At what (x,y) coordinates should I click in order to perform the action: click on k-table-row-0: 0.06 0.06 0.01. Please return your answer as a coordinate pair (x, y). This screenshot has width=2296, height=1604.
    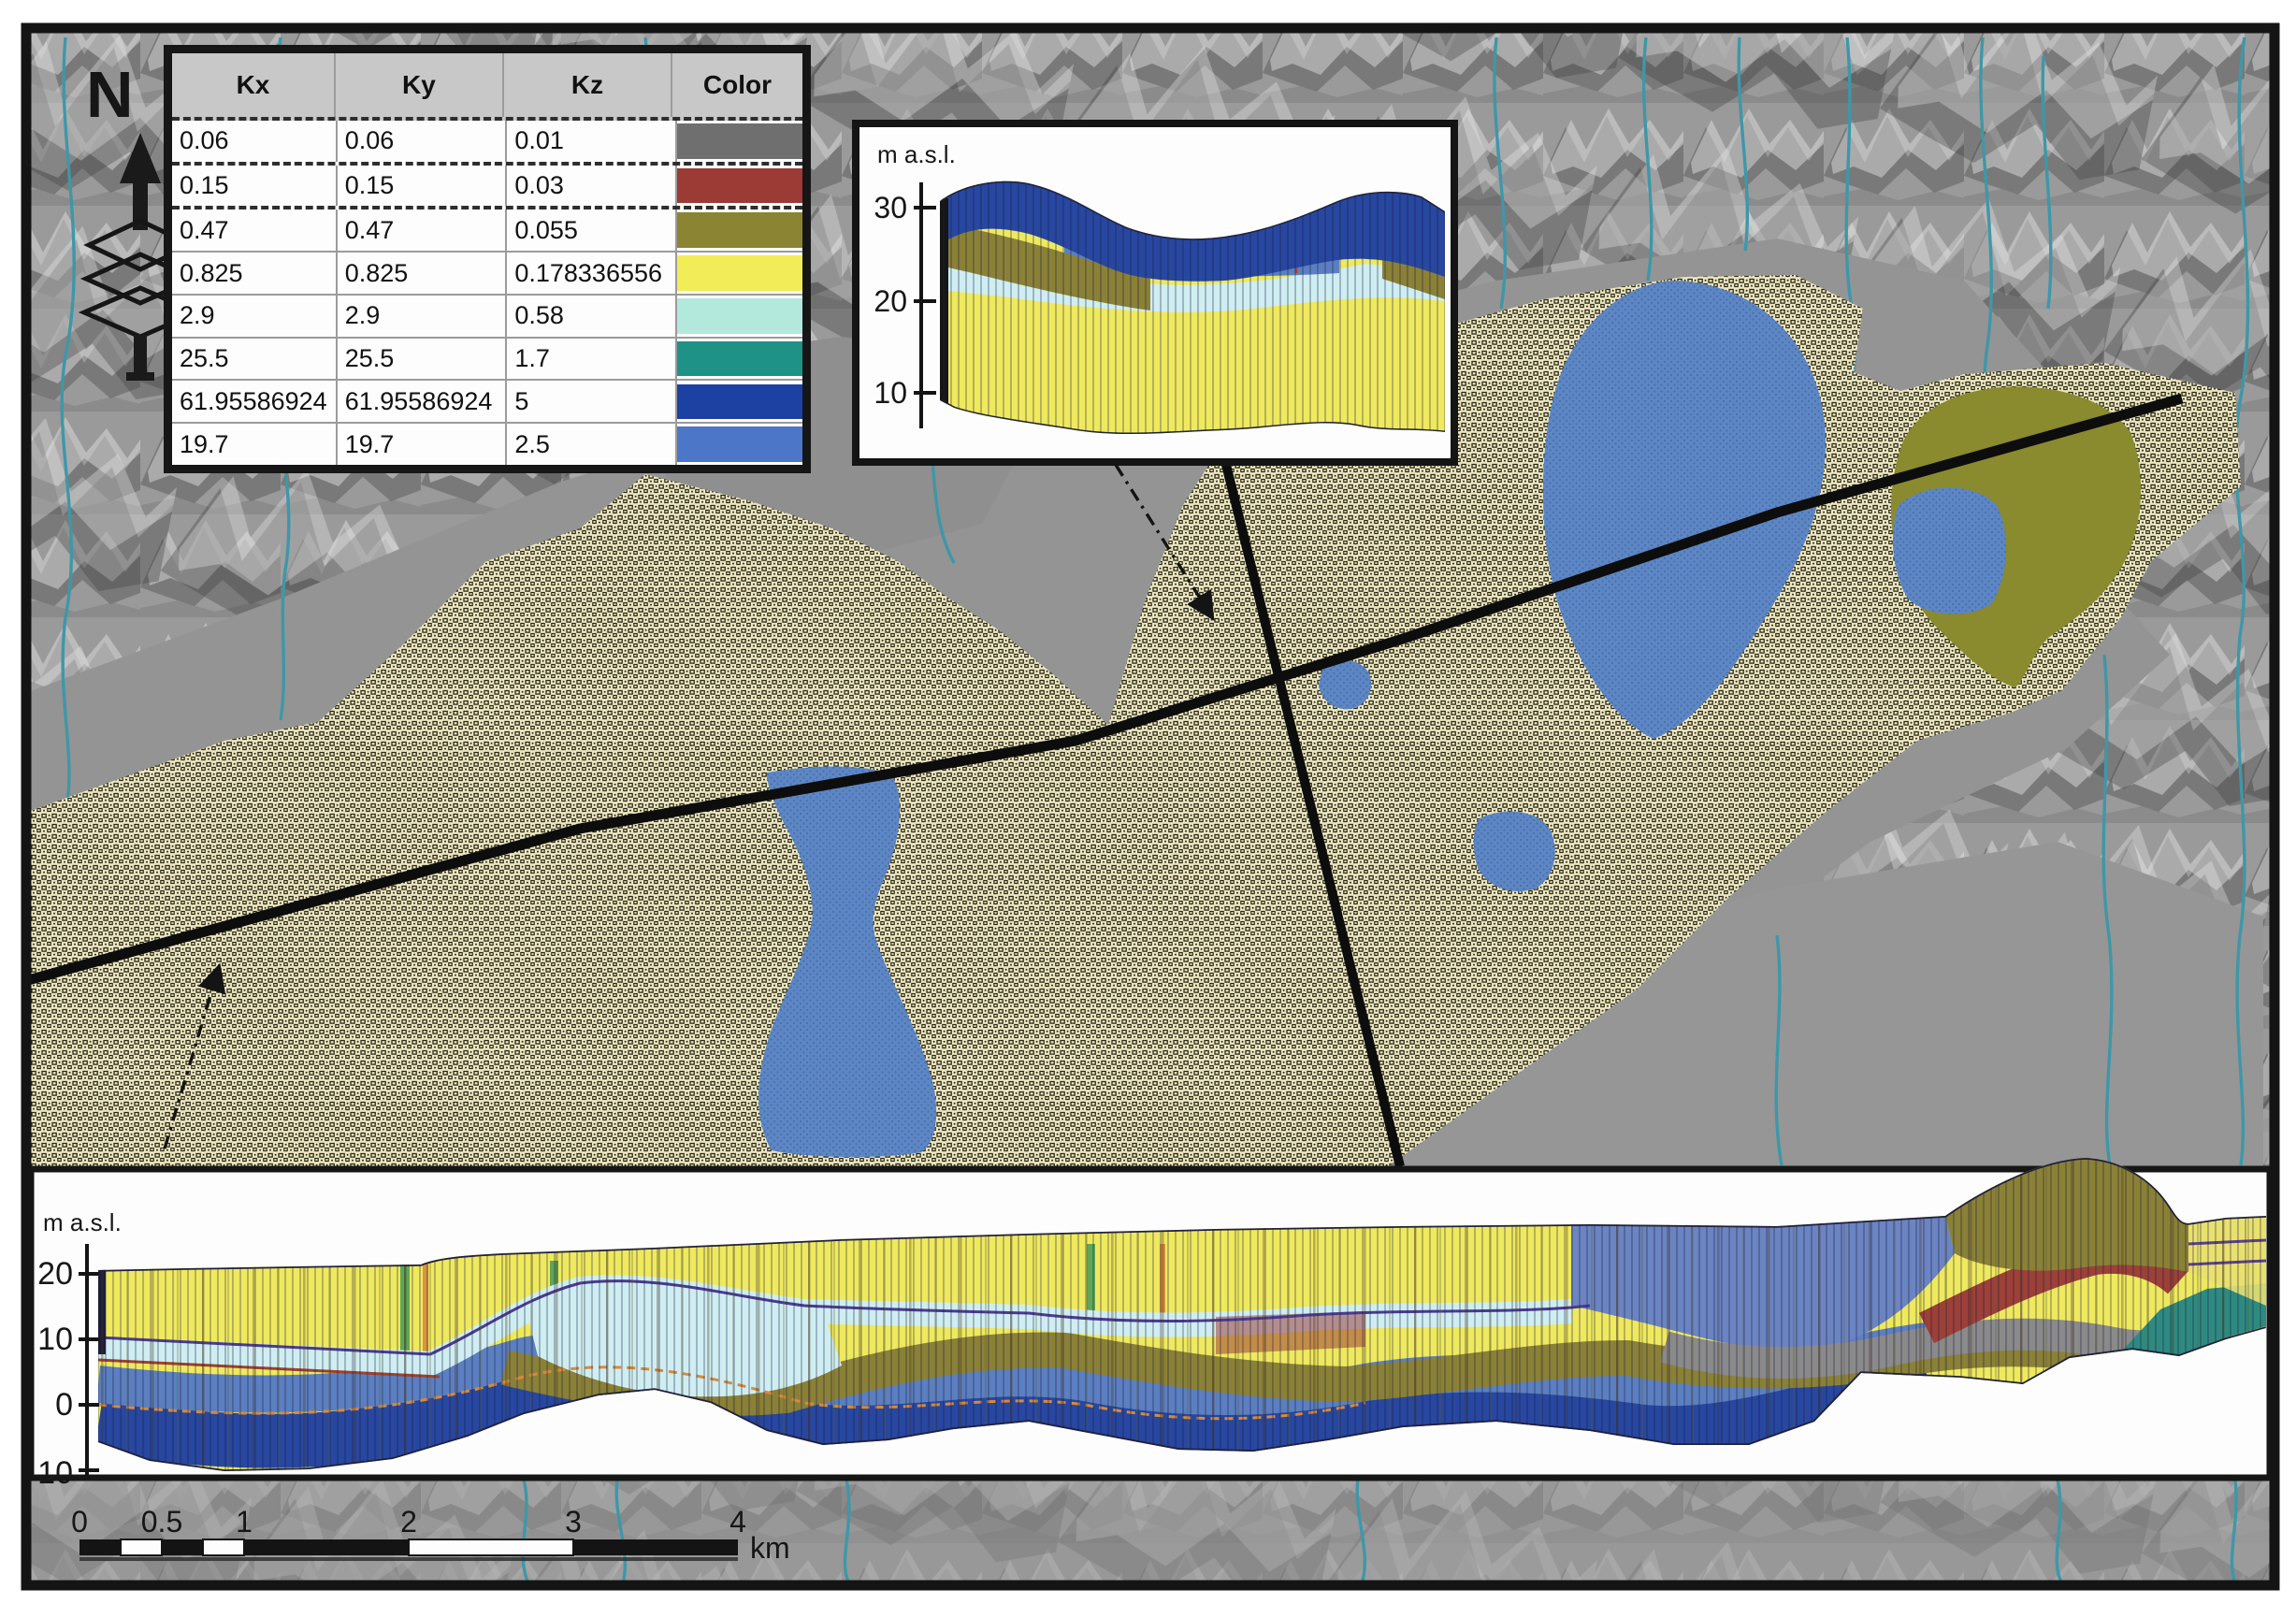
    Looking at the image, I should click on (487, 143).